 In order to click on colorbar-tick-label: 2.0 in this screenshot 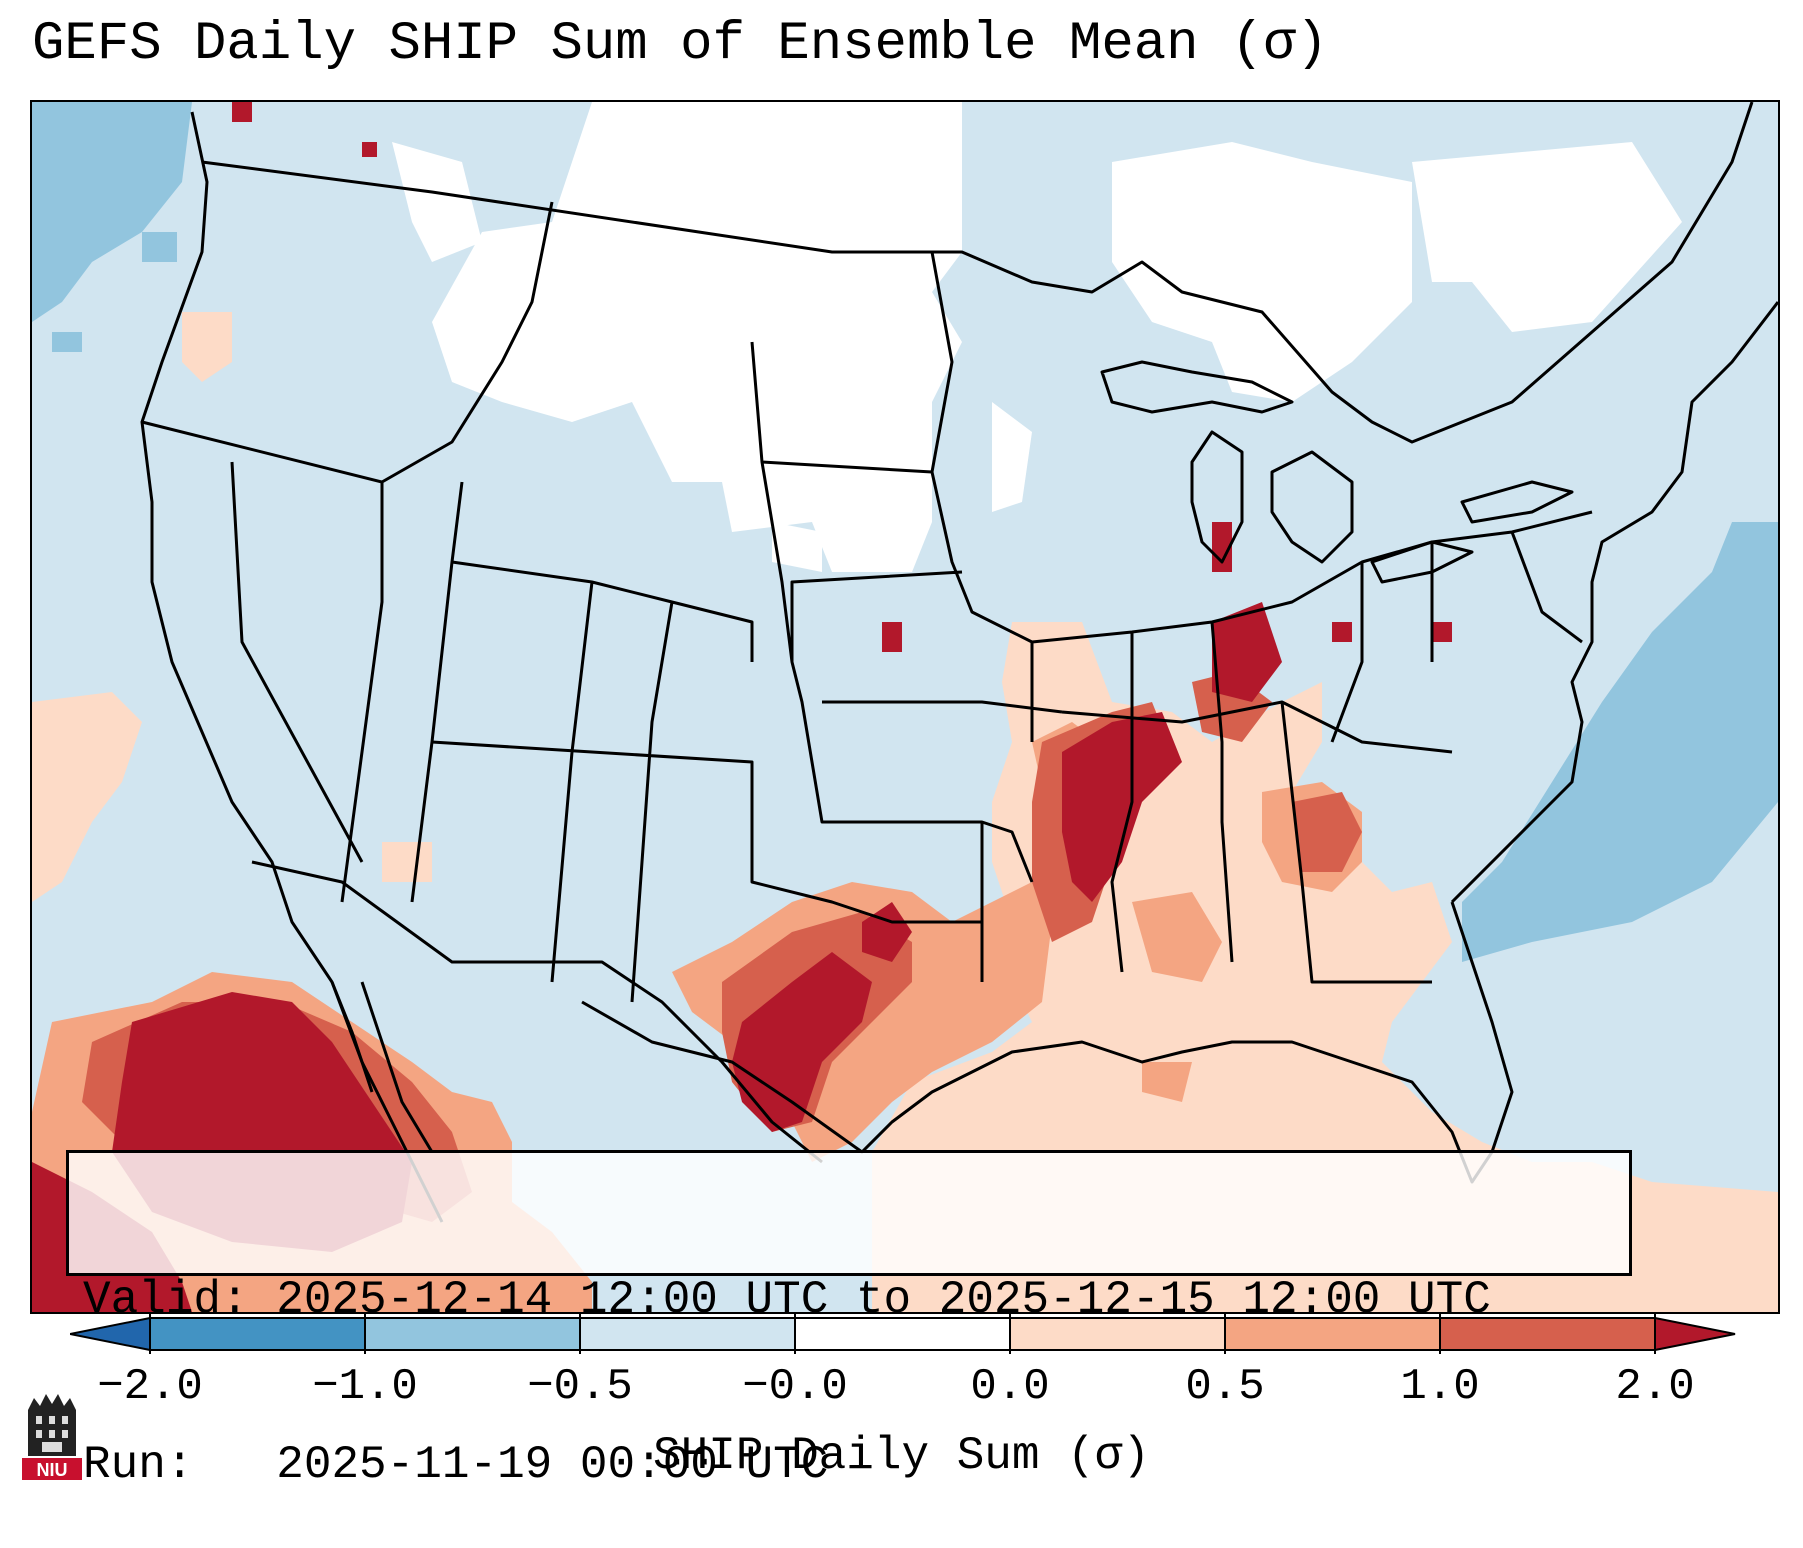, I will do `click(1655, 1387)`.